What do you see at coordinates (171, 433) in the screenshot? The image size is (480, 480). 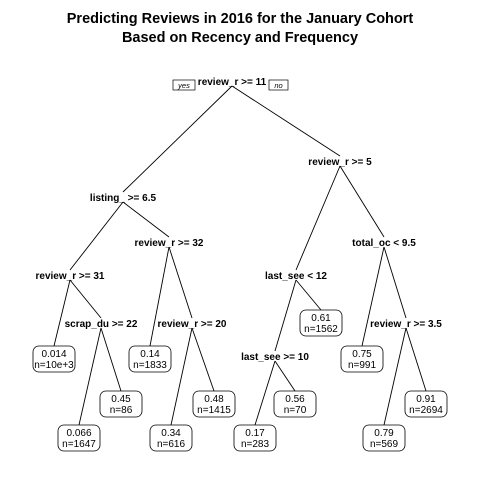 I see `leaf-value: 0.34` at bounding box center [171, 433].